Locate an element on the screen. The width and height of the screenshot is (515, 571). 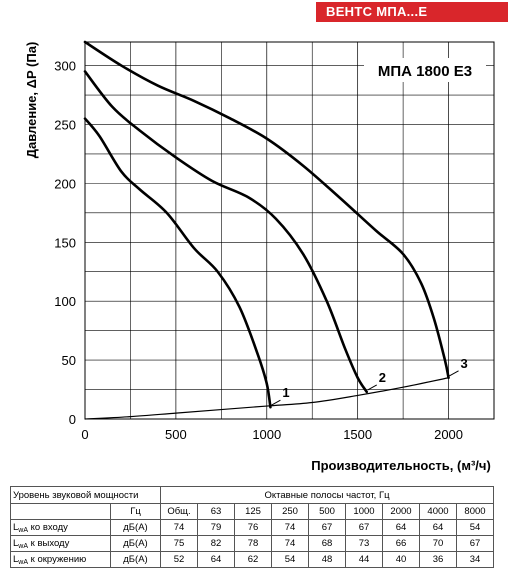
y-tick-label: 50 is located at coordinates (69, 360).